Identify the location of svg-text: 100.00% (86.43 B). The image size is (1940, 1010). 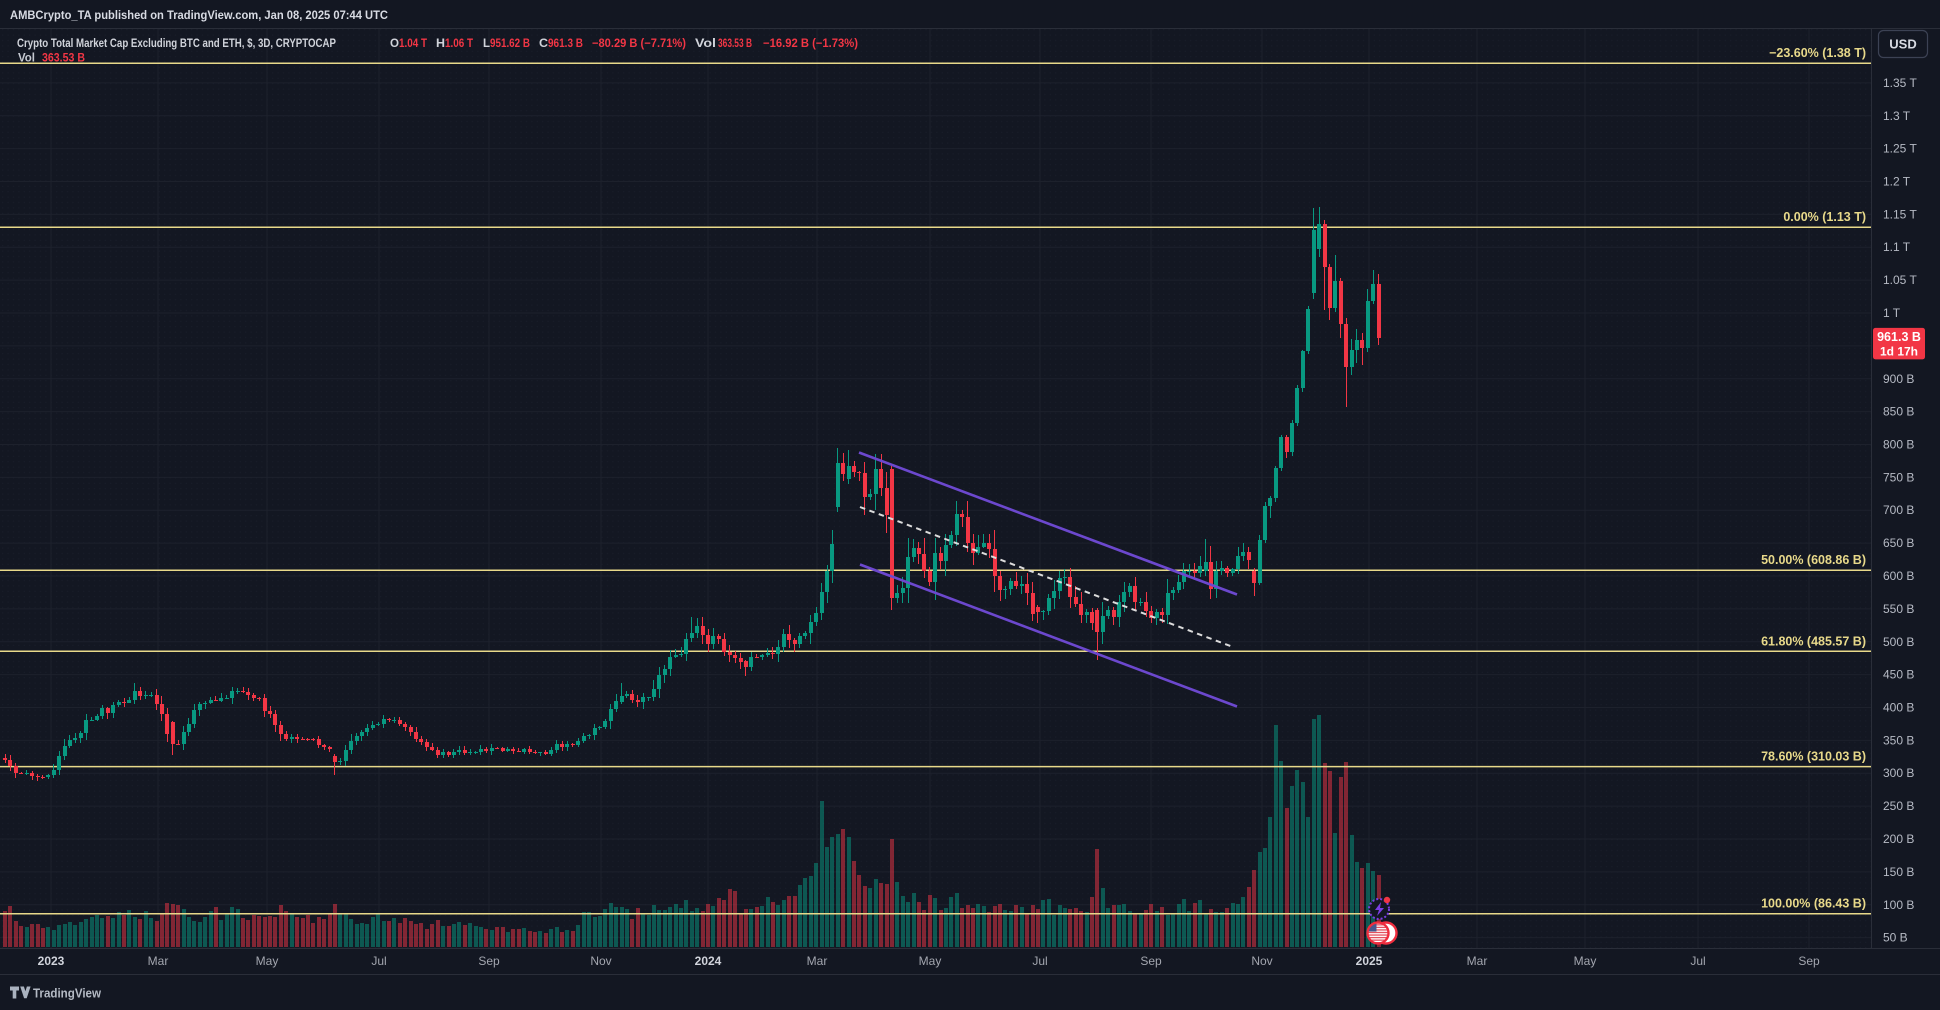
(1813, 904).